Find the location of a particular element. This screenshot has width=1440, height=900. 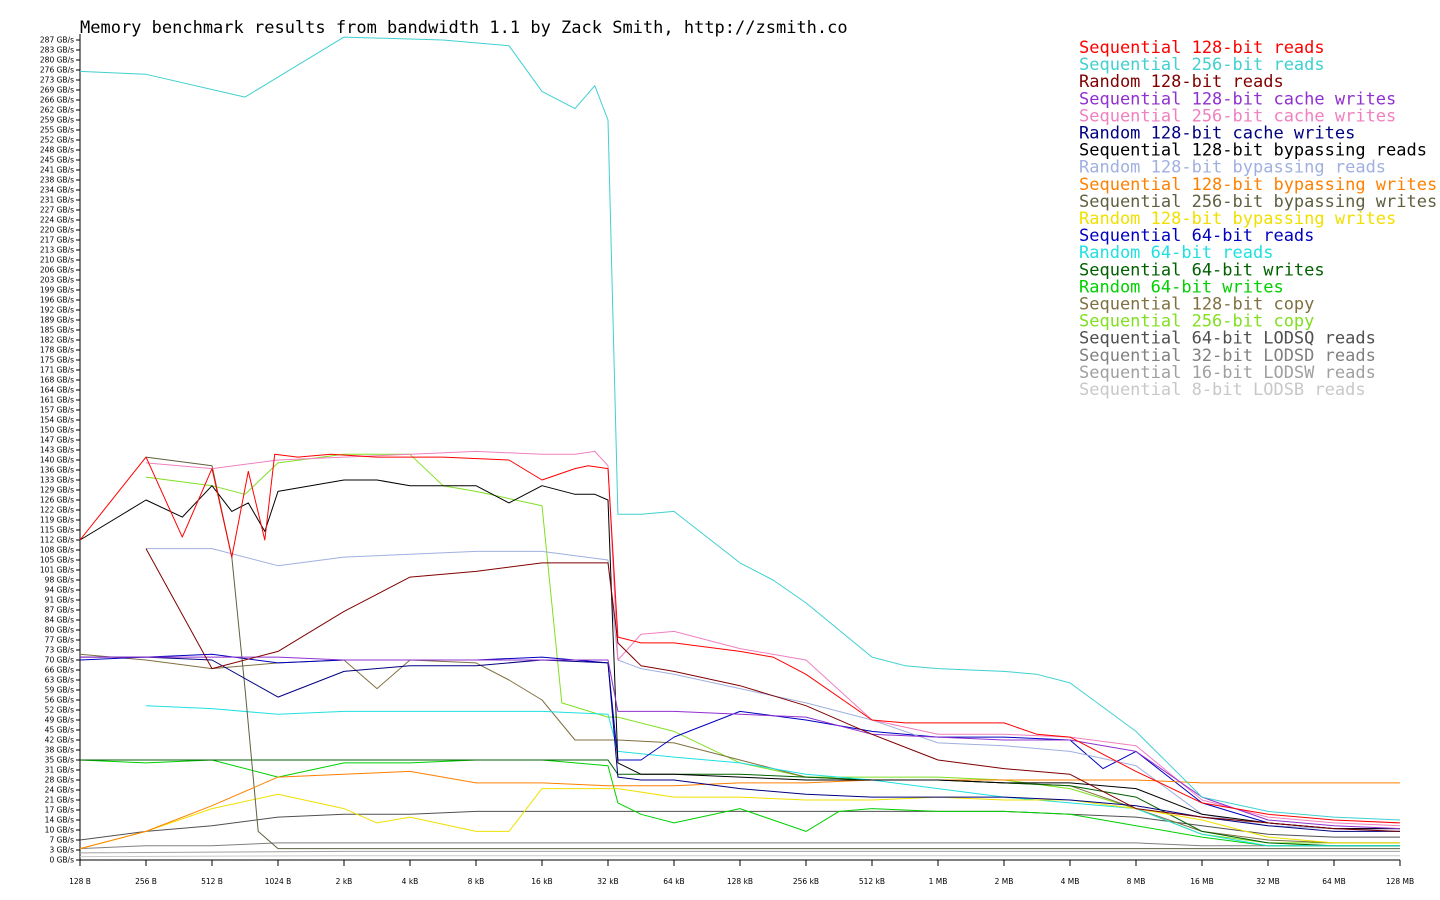

y-tick-label: 269 GB/s is located at coordinates (57, 90).